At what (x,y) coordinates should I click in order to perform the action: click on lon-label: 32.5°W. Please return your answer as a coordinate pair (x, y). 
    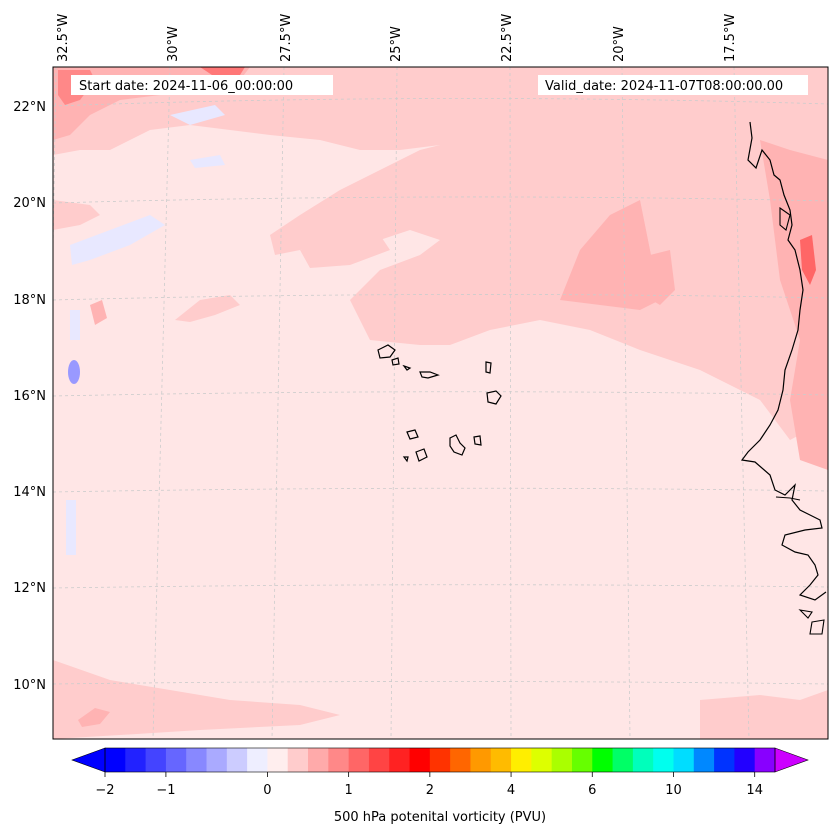
    Looking at the image, I should click on (63, 38).